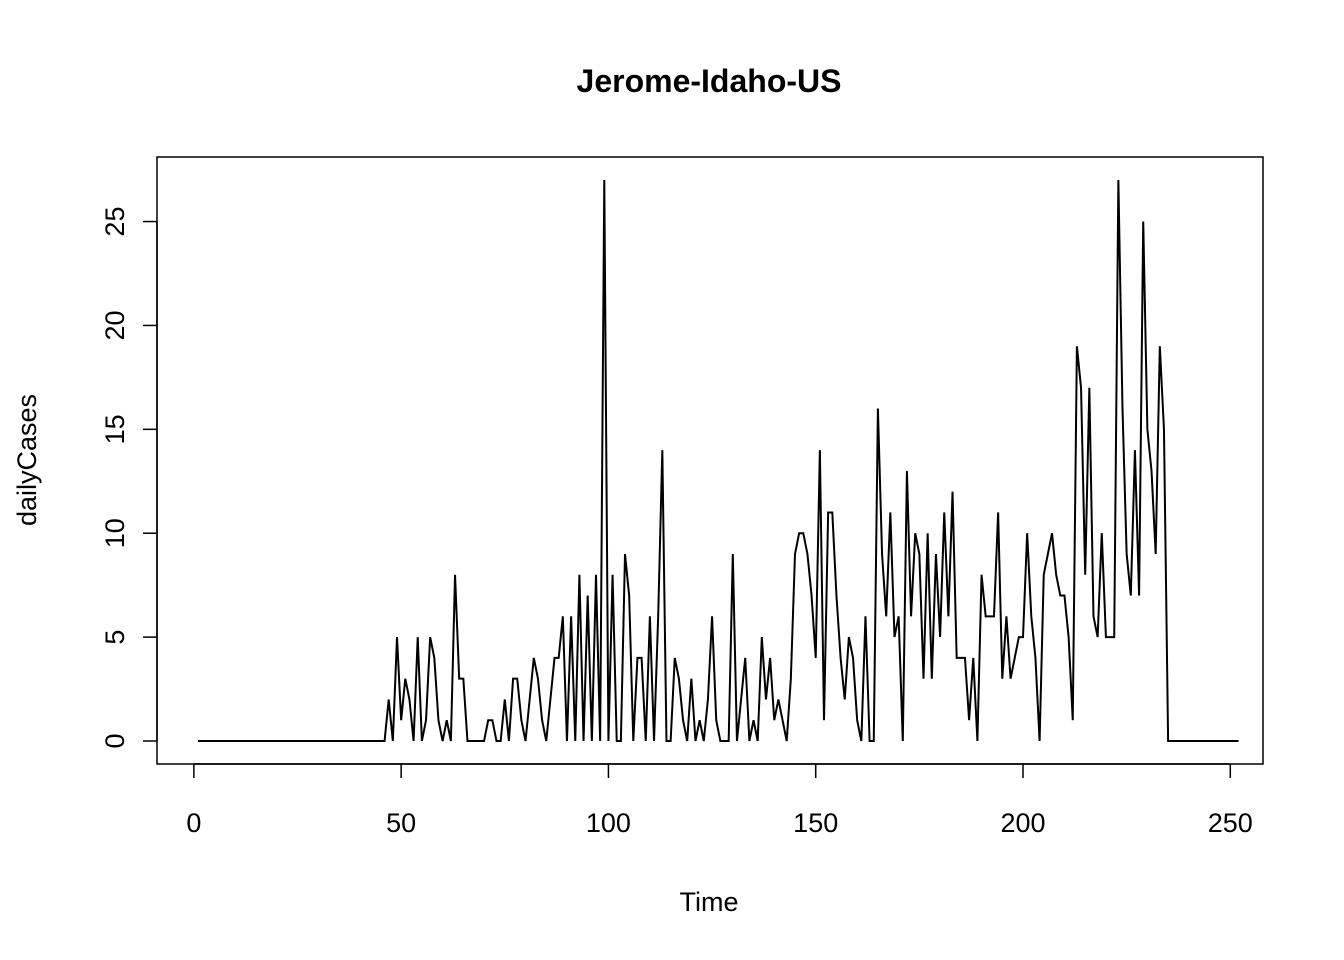 The height and width of the screenshot is (960, 1344). I want to click on y-tick-label: 25, so click(115, 222).